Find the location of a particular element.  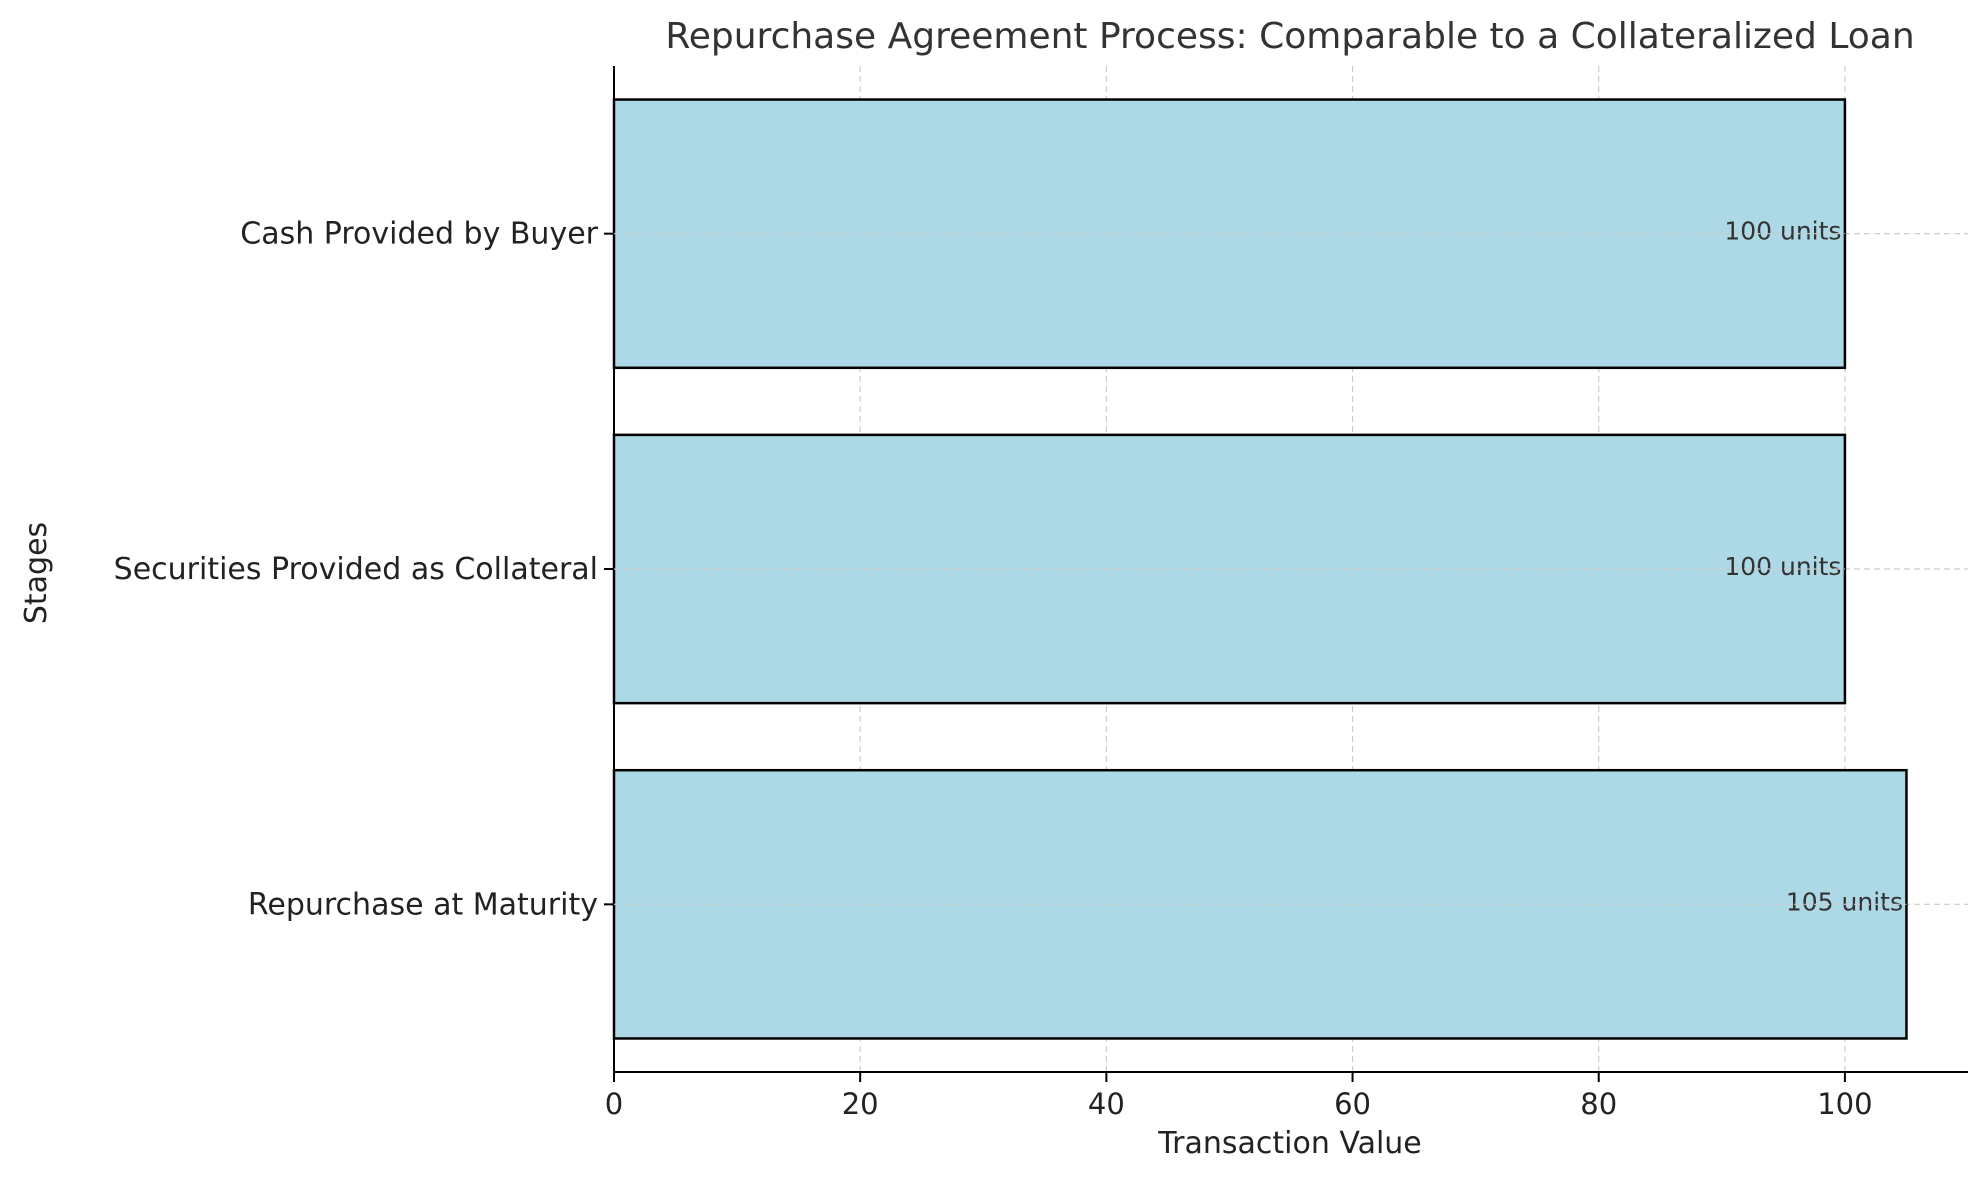

x-tick-label: 20 is located at coordinates (860, 1104).